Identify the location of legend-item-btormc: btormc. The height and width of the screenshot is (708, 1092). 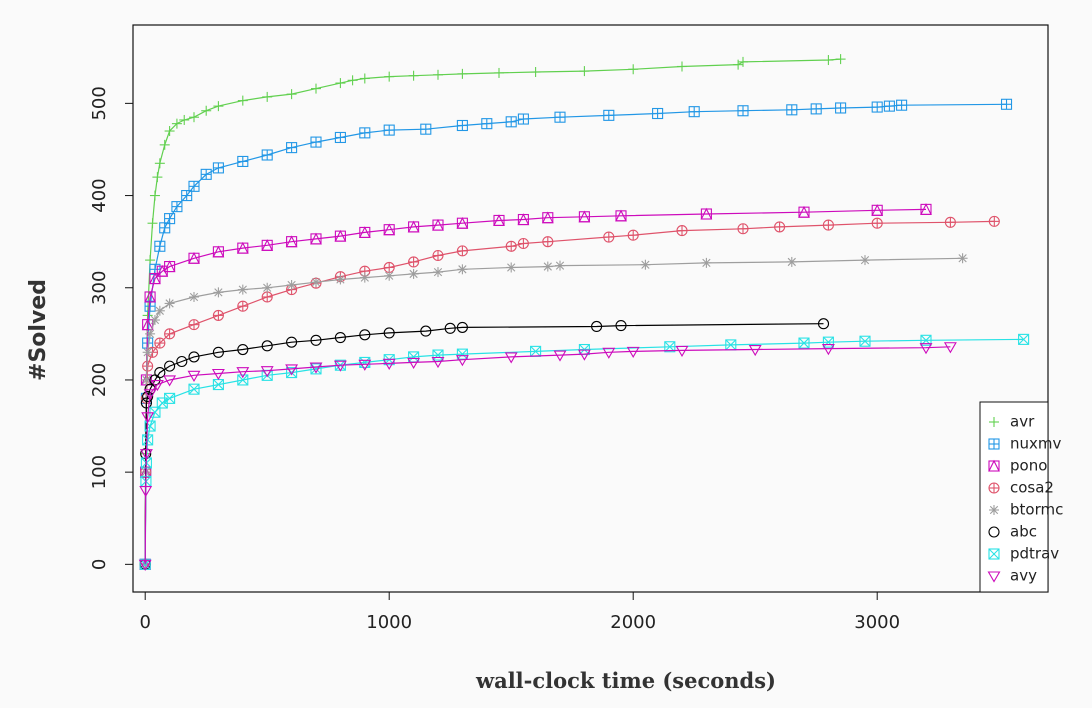
(1026, 510).